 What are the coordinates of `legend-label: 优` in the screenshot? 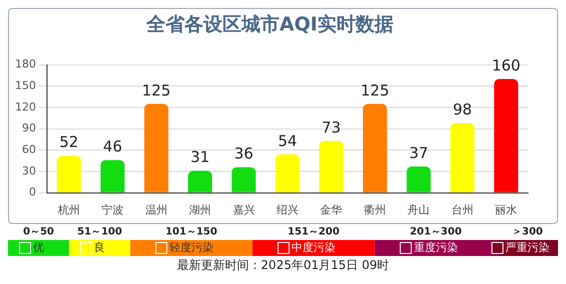 It's located at (38, 247).